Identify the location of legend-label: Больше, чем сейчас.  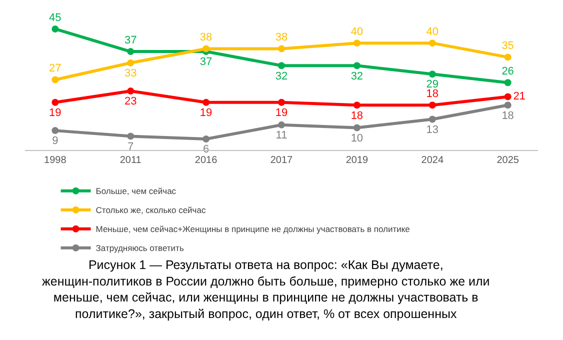
(136, 191).